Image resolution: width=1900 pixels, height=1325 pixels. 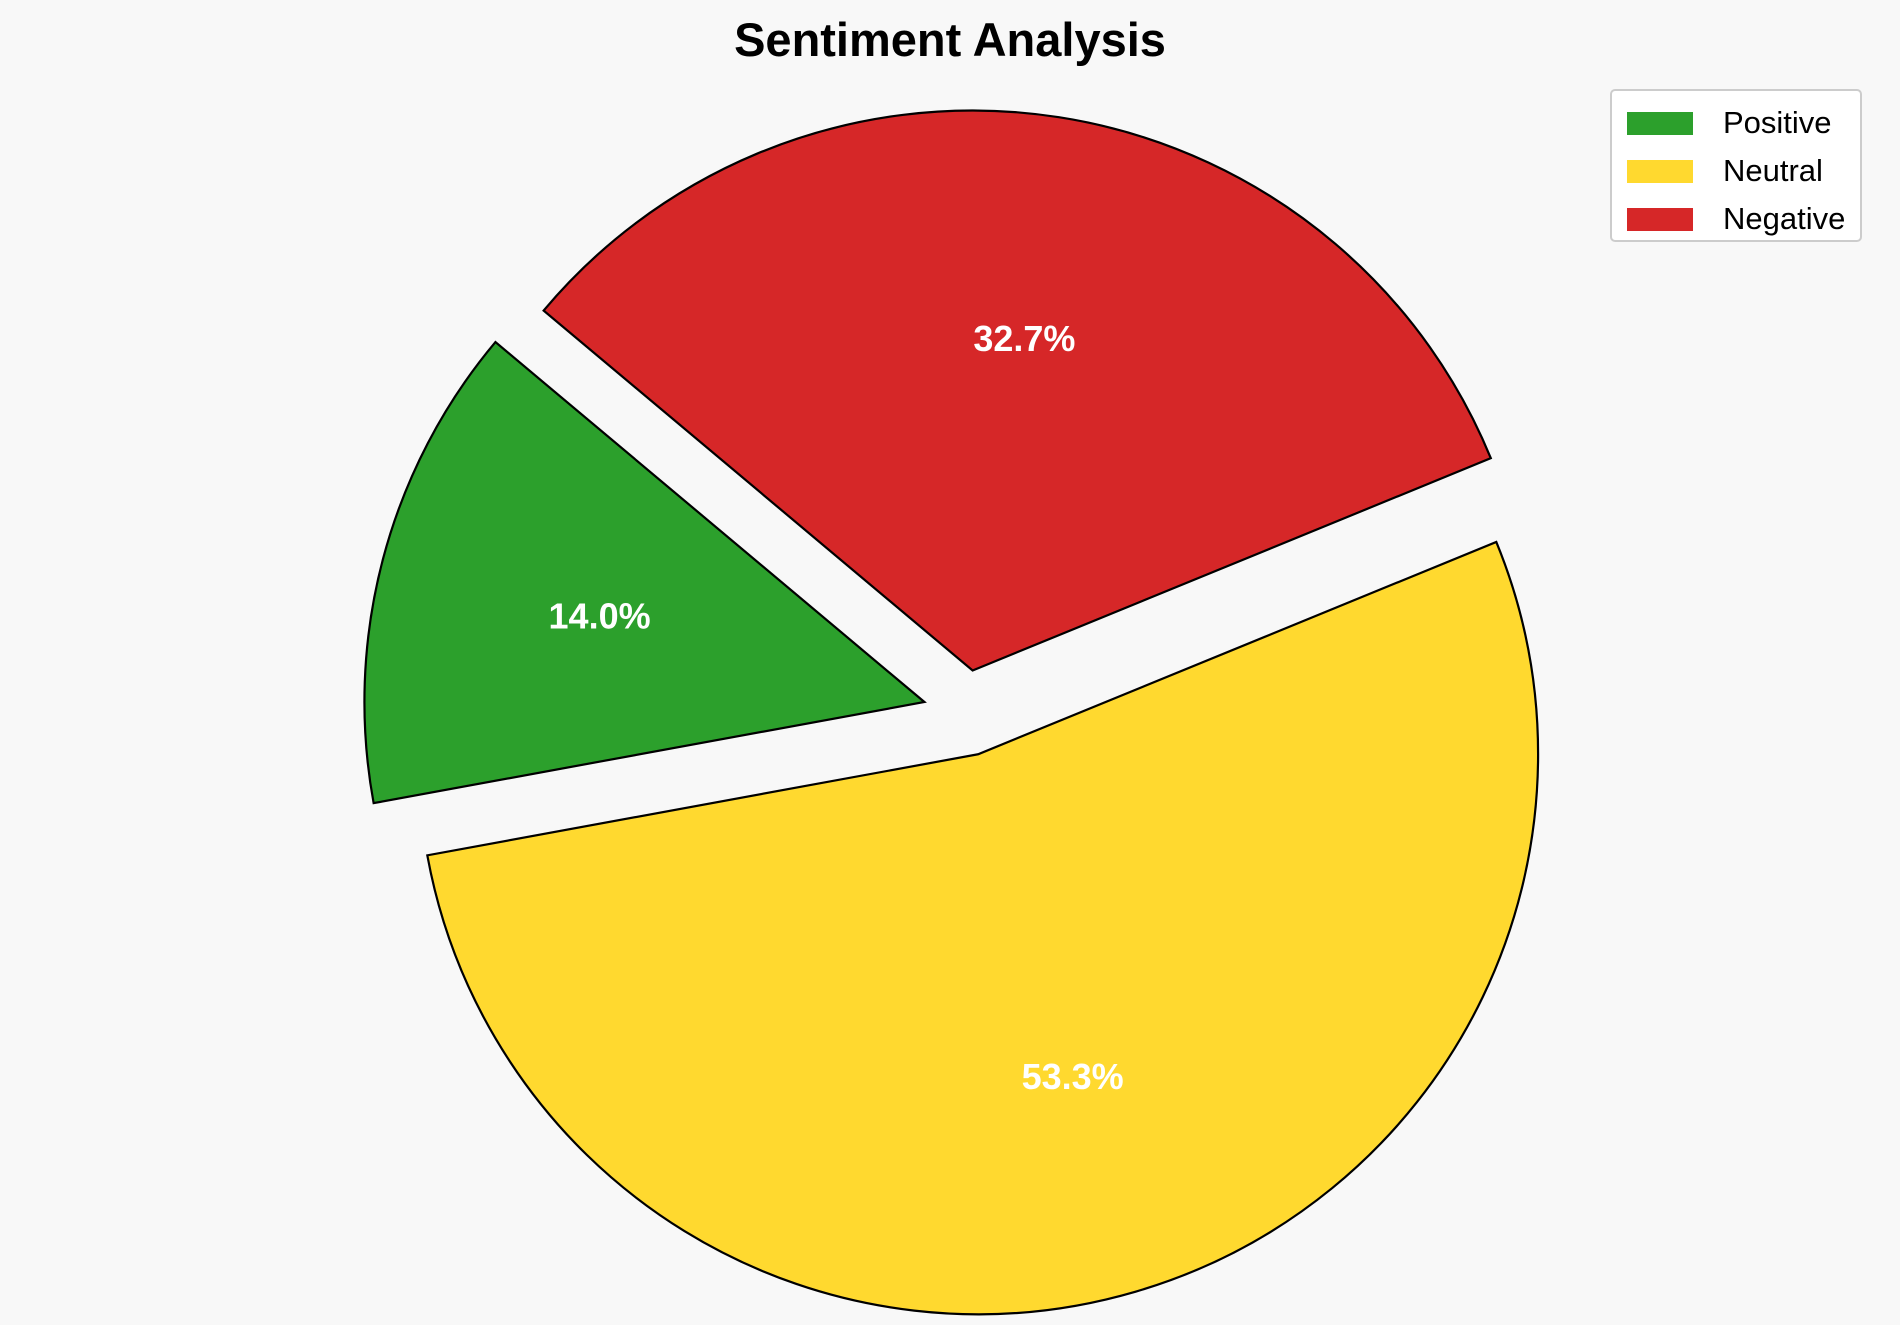 What do you see at coordinates (1784, 218) in the screenshot?
I see `legend-label-negative: Negative` at bounding box center [1784, 218].